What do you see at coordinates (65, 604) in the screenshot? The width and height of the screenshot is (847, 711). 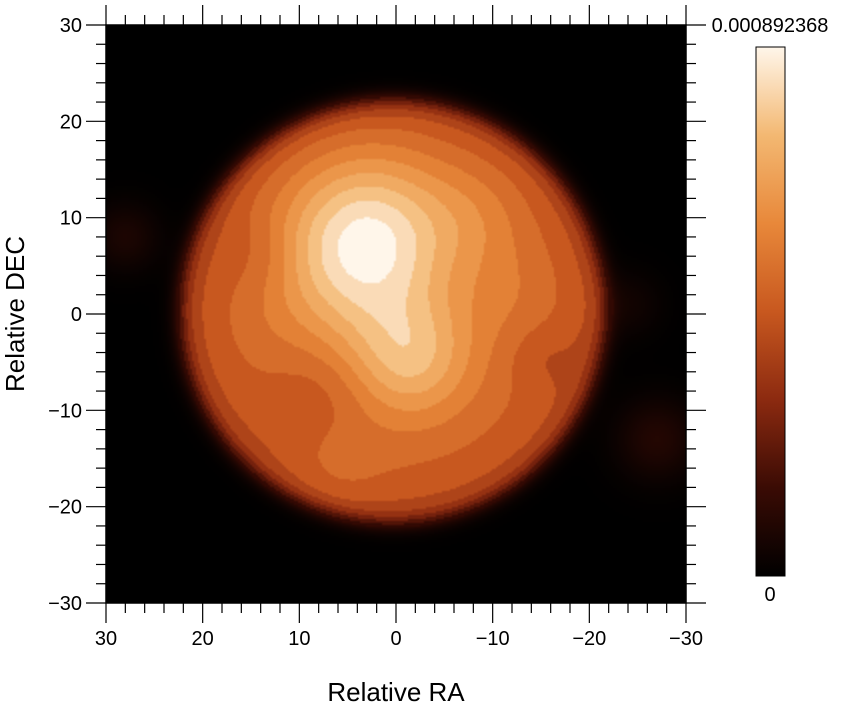 I see `y-tick-label: −30` at bounding box center [65, 604].